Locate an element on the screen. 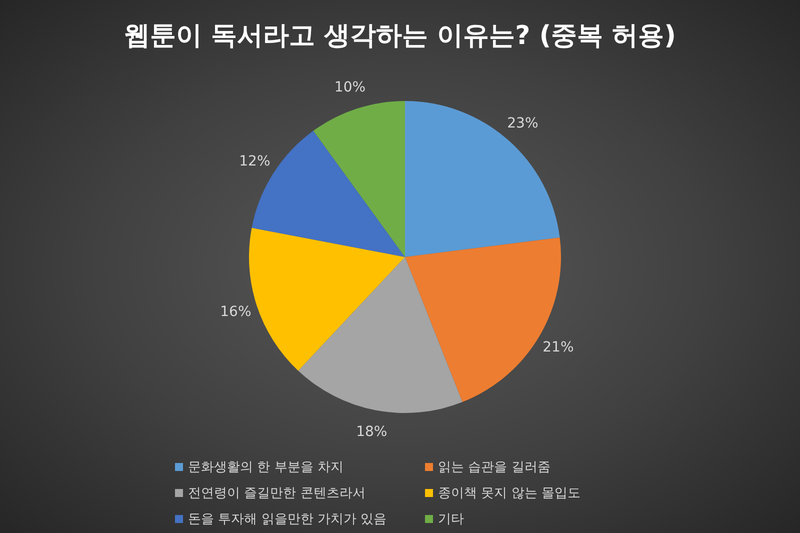 The height and width of the screenshot is (533, 800). legend-label: 문화생활의 한 부분을 차지 is located at coordinates (266, 467).